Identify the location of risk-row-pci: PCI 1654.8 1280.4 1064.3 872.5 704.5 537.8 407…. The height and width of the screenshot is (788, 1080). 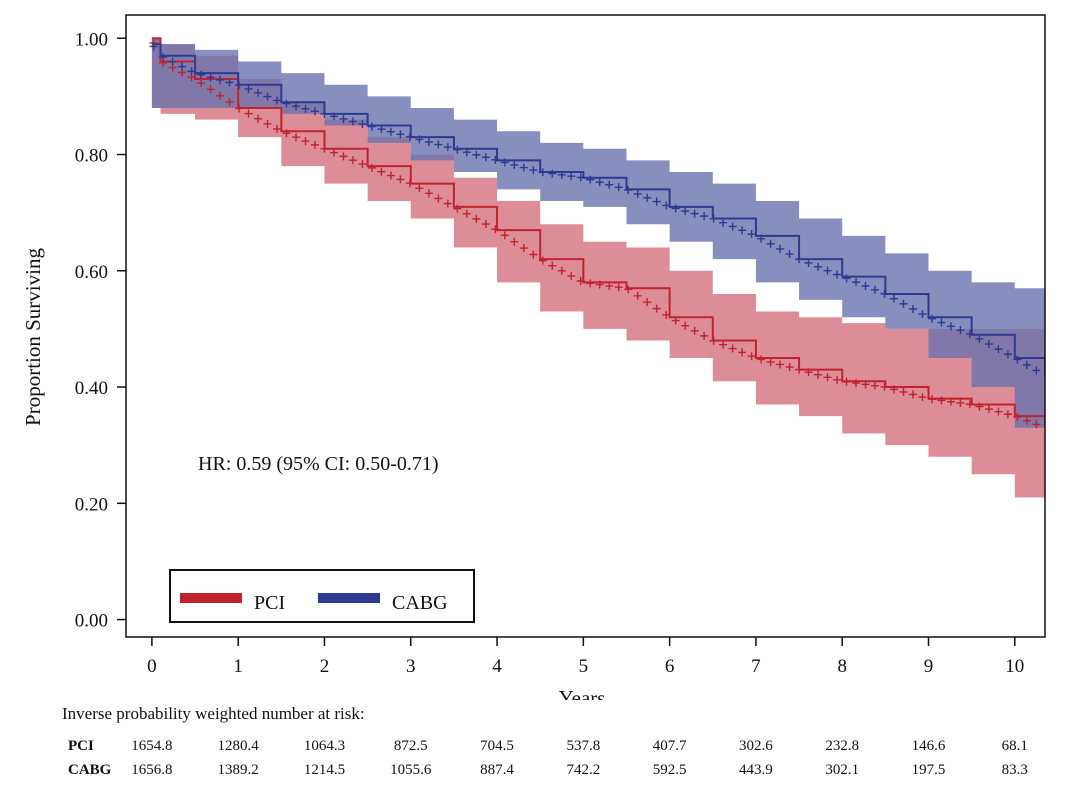
(540, 749).